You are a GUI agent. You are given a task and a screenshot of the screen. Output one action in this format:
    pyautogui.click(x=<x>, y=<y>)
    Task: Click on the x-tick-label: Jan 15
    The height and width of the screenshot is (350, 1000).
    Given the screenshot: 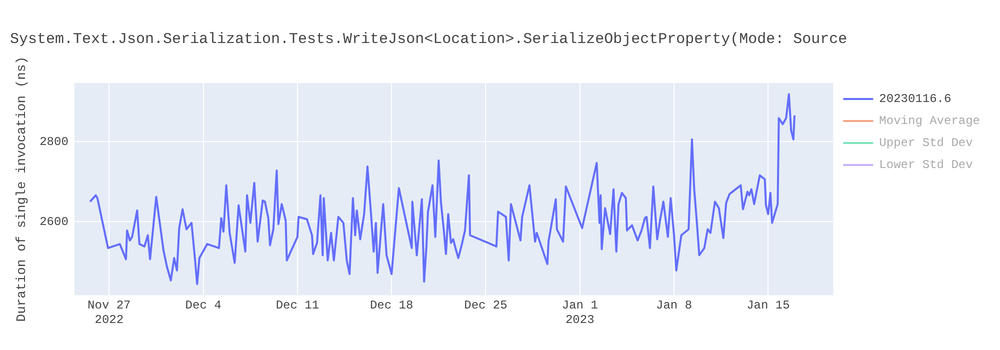 What is the action you would take?
    pyautogui.click(x=768, y=305)
    